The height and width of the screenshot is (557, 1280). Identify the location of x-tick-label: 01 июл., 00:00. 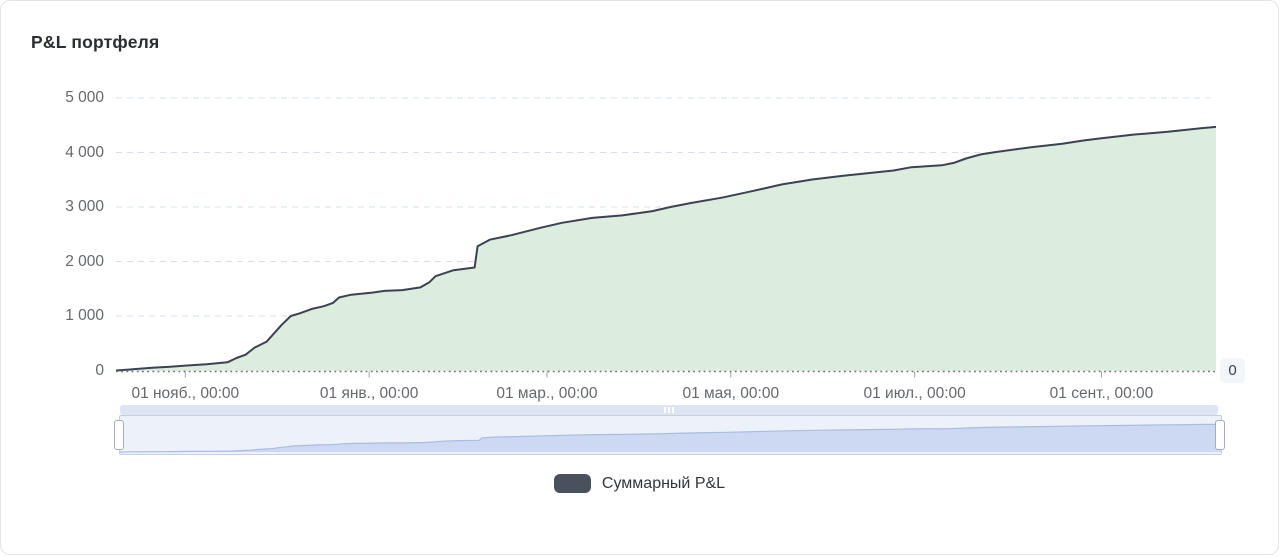
(914, 393).